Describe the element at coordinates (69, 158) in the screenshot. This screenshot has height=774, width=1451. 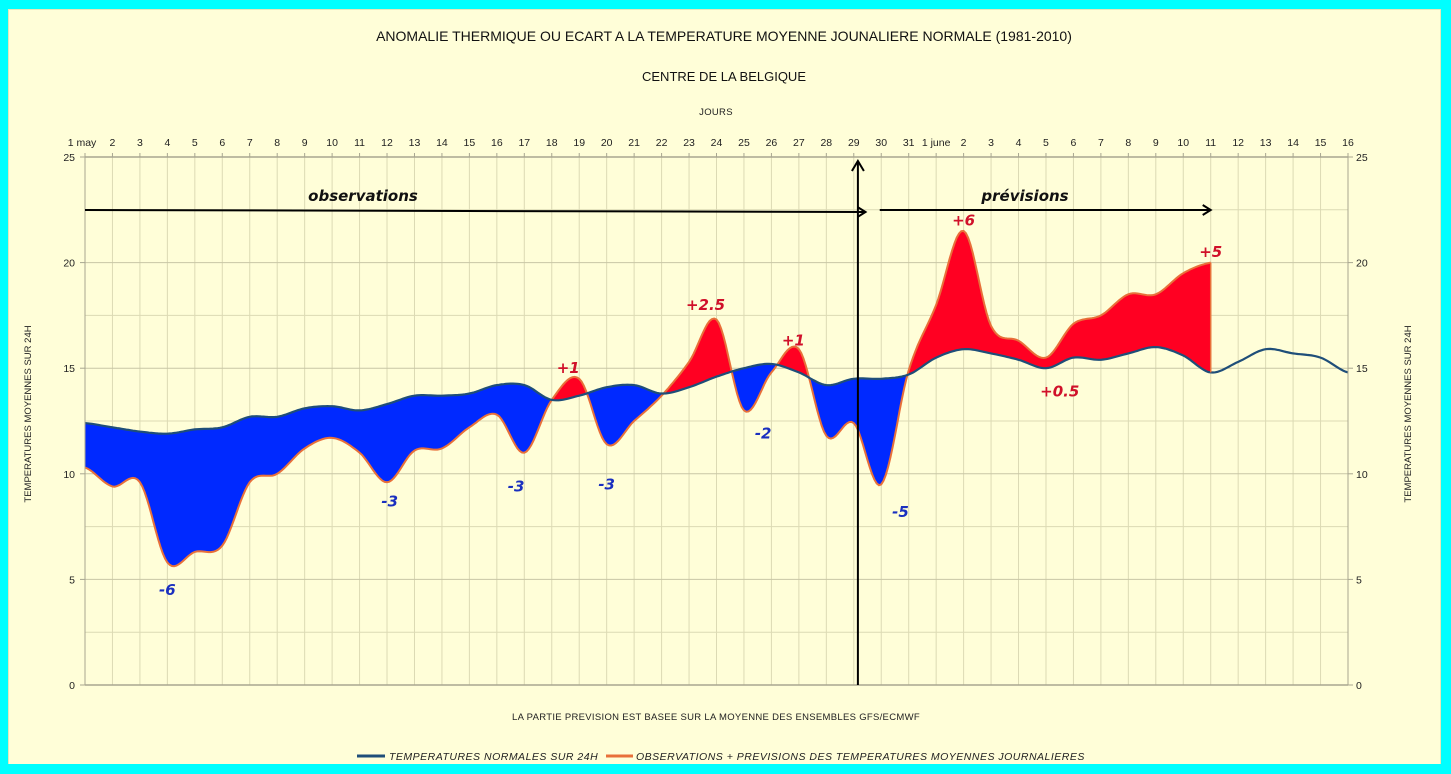
I see `y-tick-label-left: 25` at that location.